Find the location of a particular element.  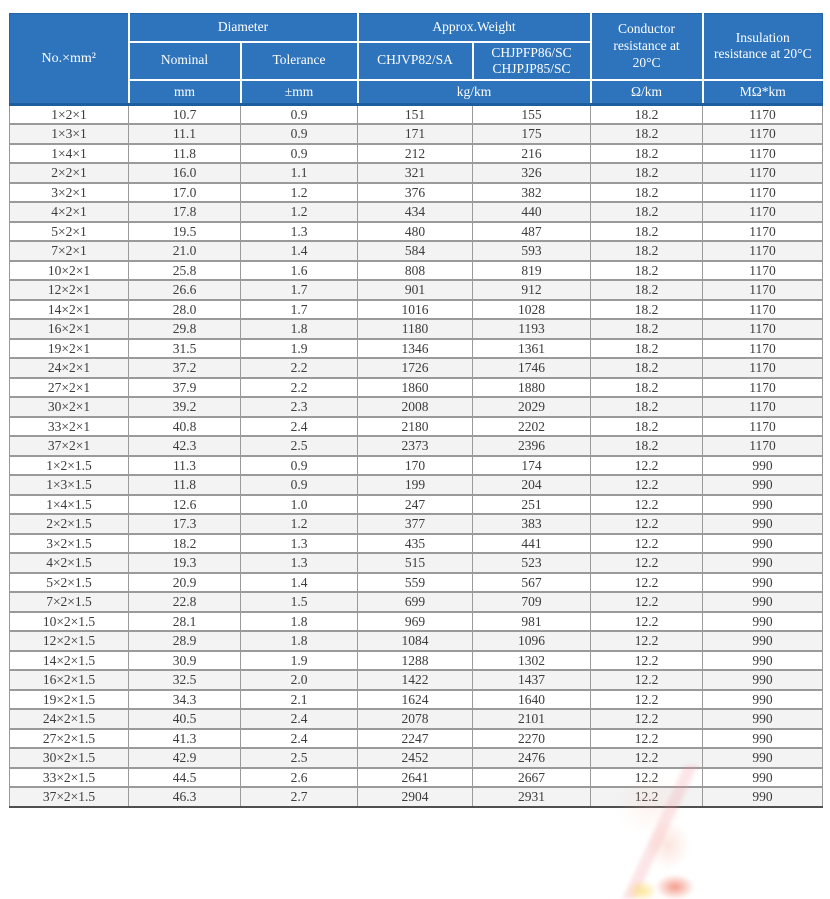

table-cell: 1.7 is located at coordinates (299, 290).